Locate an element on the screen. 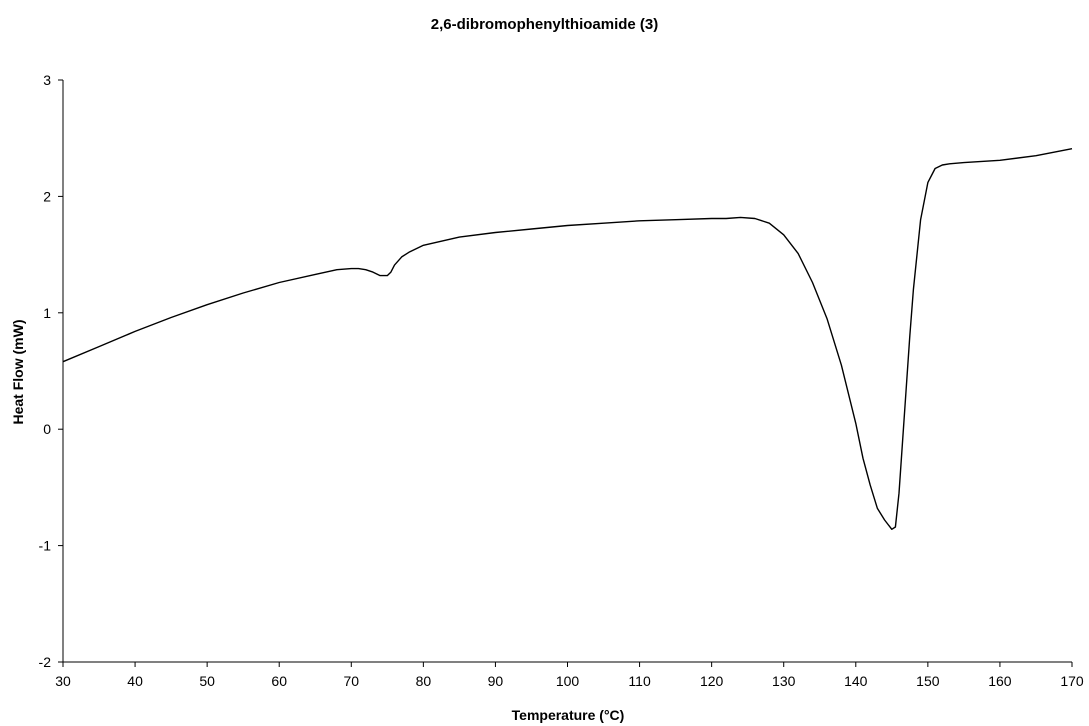 The height and width of the screenshot is (726, 1089). x-tick-label: 140 is located at coordinates (856, 681).